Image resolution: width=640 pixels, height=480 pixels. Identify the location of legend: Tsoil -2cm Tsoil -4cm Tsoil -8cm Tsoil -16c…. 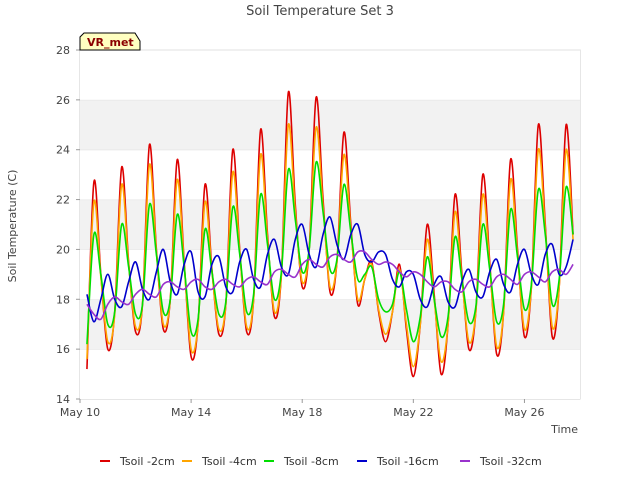
(321, 461).